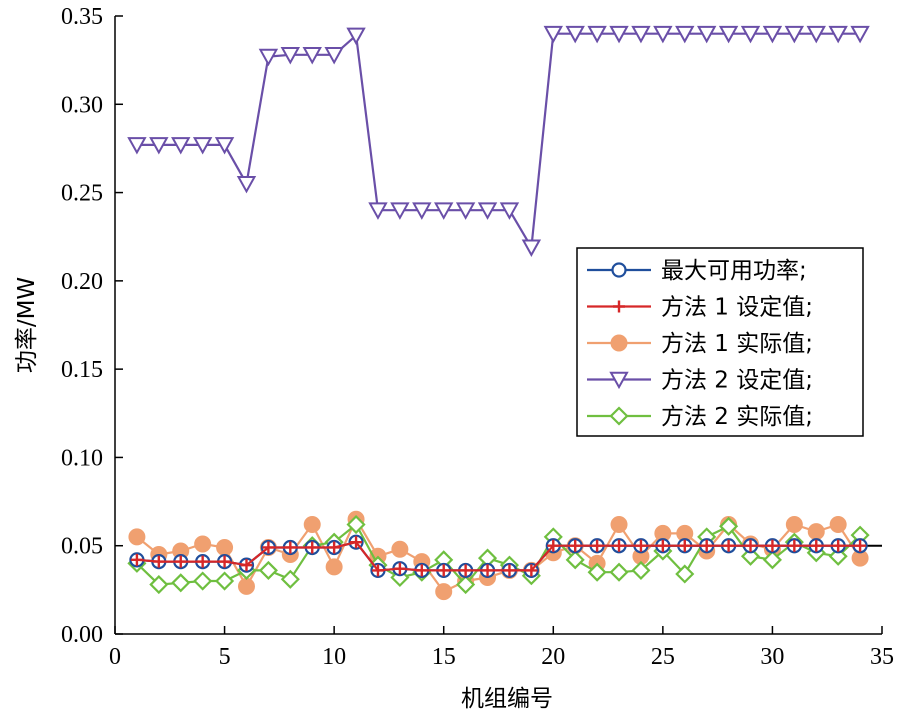 Image resolution: width=899 pixels, height=715 pixels. Describe the element at coordinates (82, 547) in the screenshot. I see `y-tick-label-1: 0.05` at that location.